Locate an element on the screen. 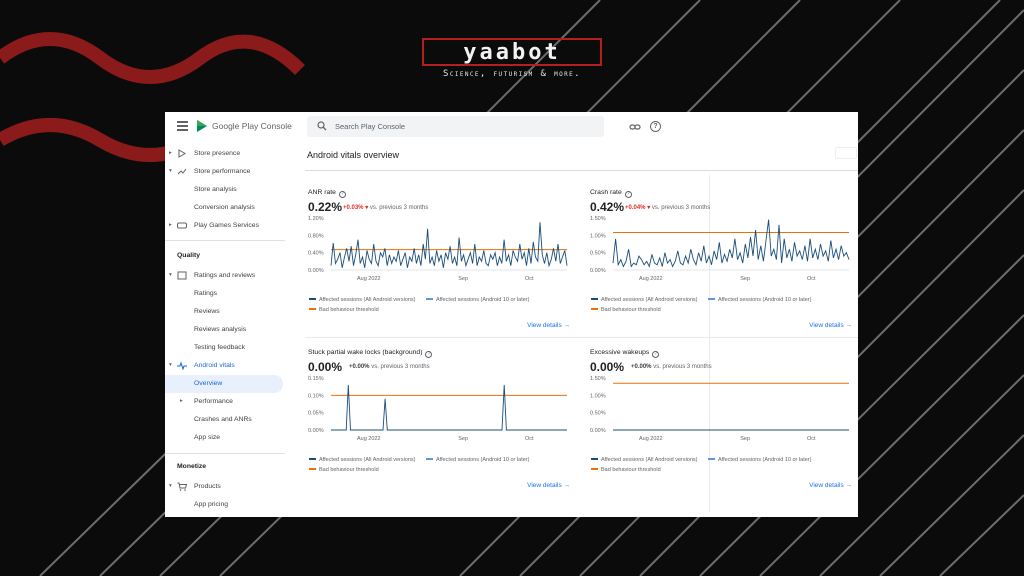 Image resolution: width=1024 pixels, height=576 pixels. nav-app-pricing: App pricing is located at coordinates (224, 505).